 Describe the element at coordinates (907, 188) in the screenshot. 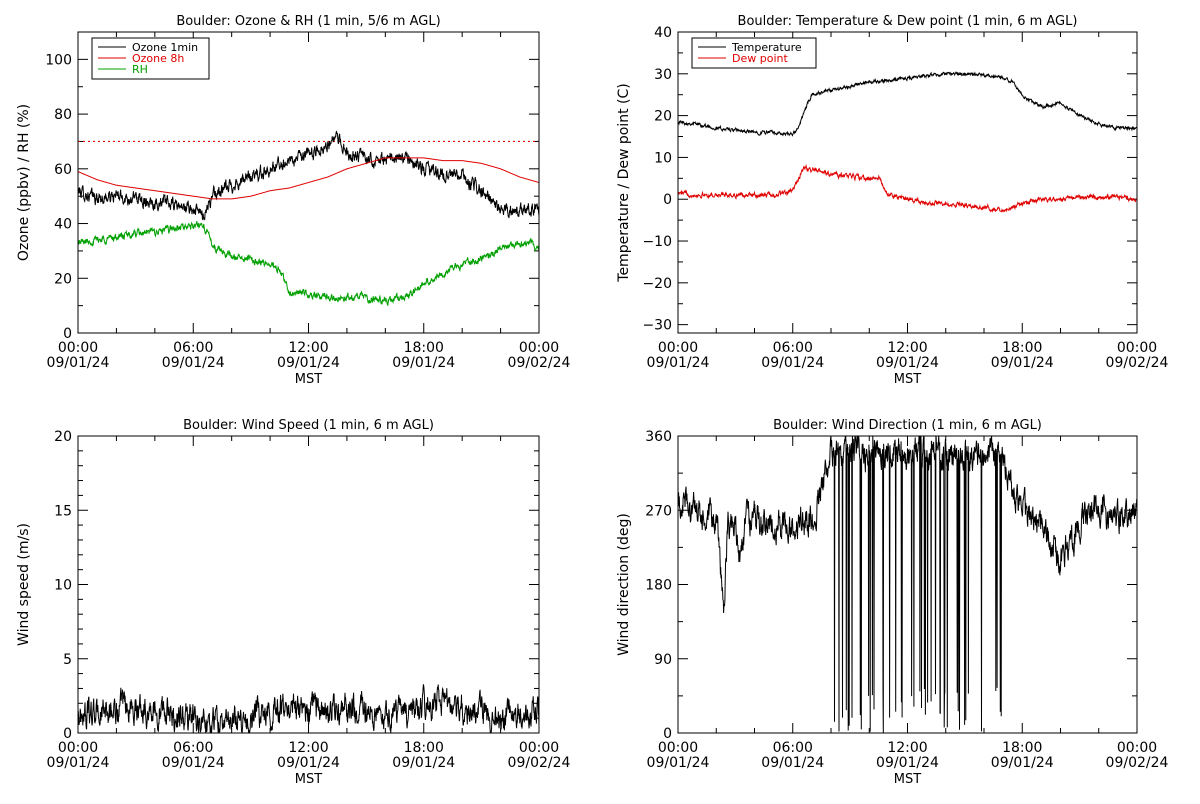

I see `series-line-dew-point` at that location.